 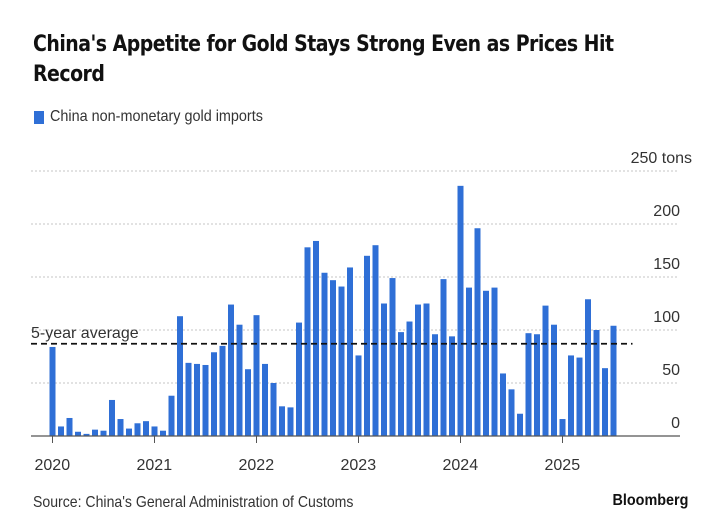 I want to click on y-axis-labels: 0 50 100 150 200 250 tons, so click(x=661, y=291).